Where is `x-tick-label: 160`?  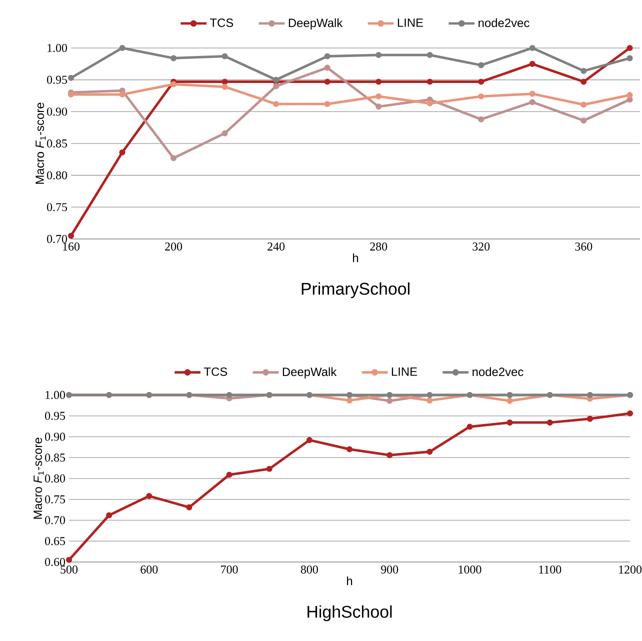 x-tick-label: 160 is located at coordinates (71, 246).